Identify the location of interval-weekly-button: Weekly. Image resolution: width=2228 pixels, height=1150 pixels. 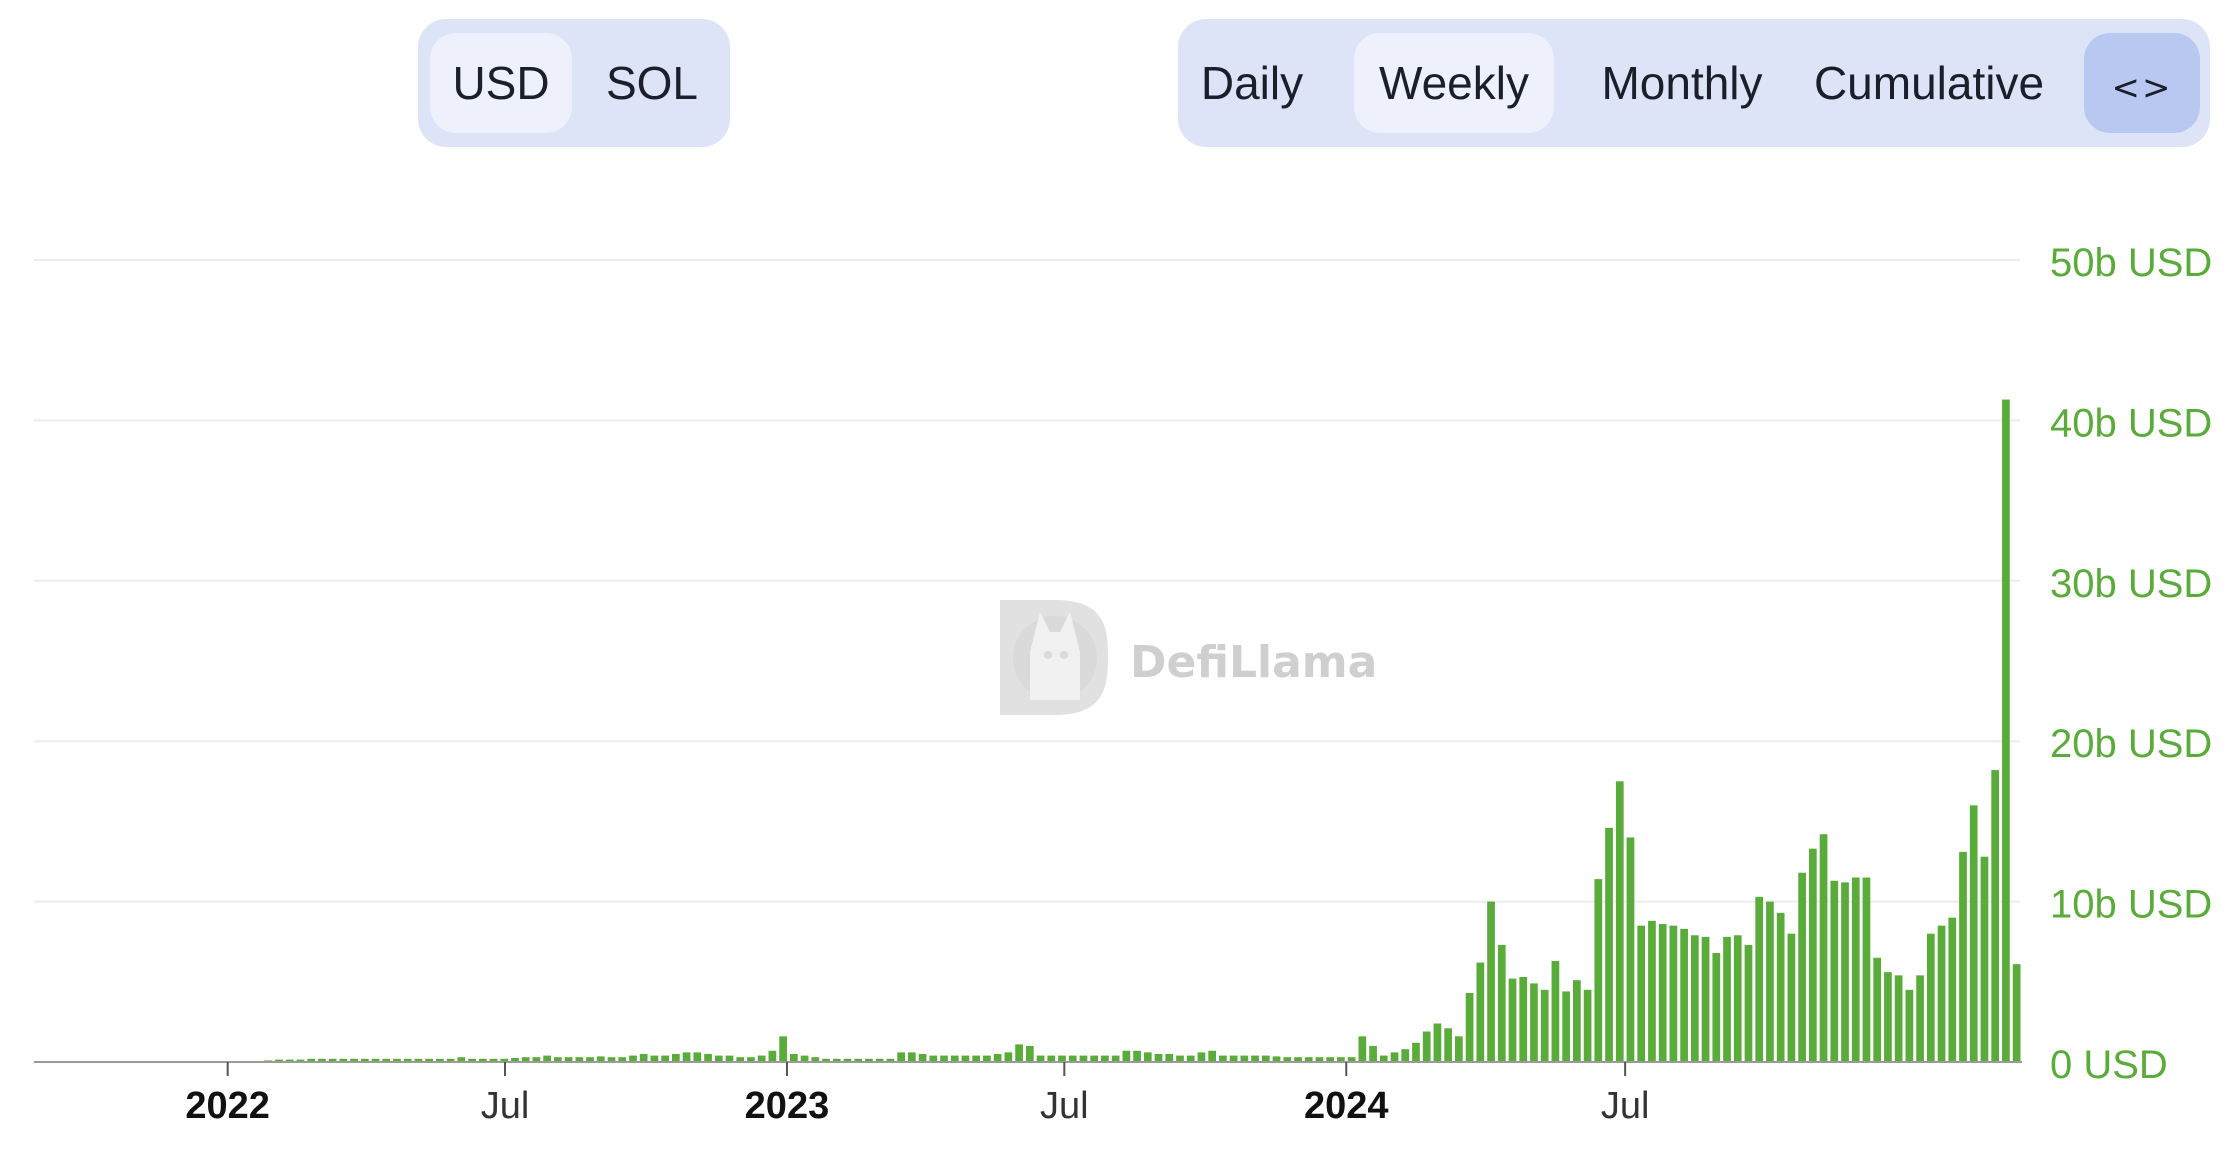
(1454, 83).